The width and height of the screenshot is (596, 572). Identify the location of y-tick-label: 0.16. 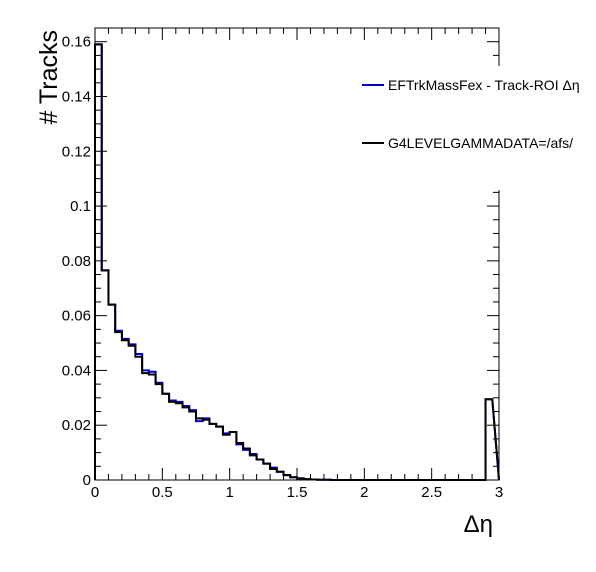
(76, 42).